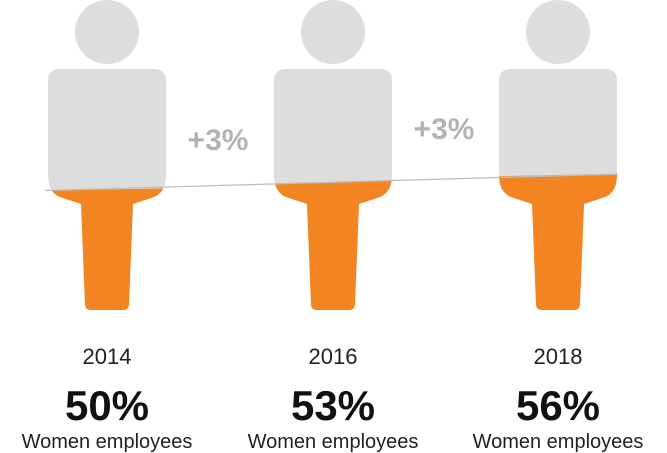 The width and height of the screenshot is (667, 453). Describe the element at coordinates (558, 356) in the screenshot. I see `year-label: 2018` at that location.